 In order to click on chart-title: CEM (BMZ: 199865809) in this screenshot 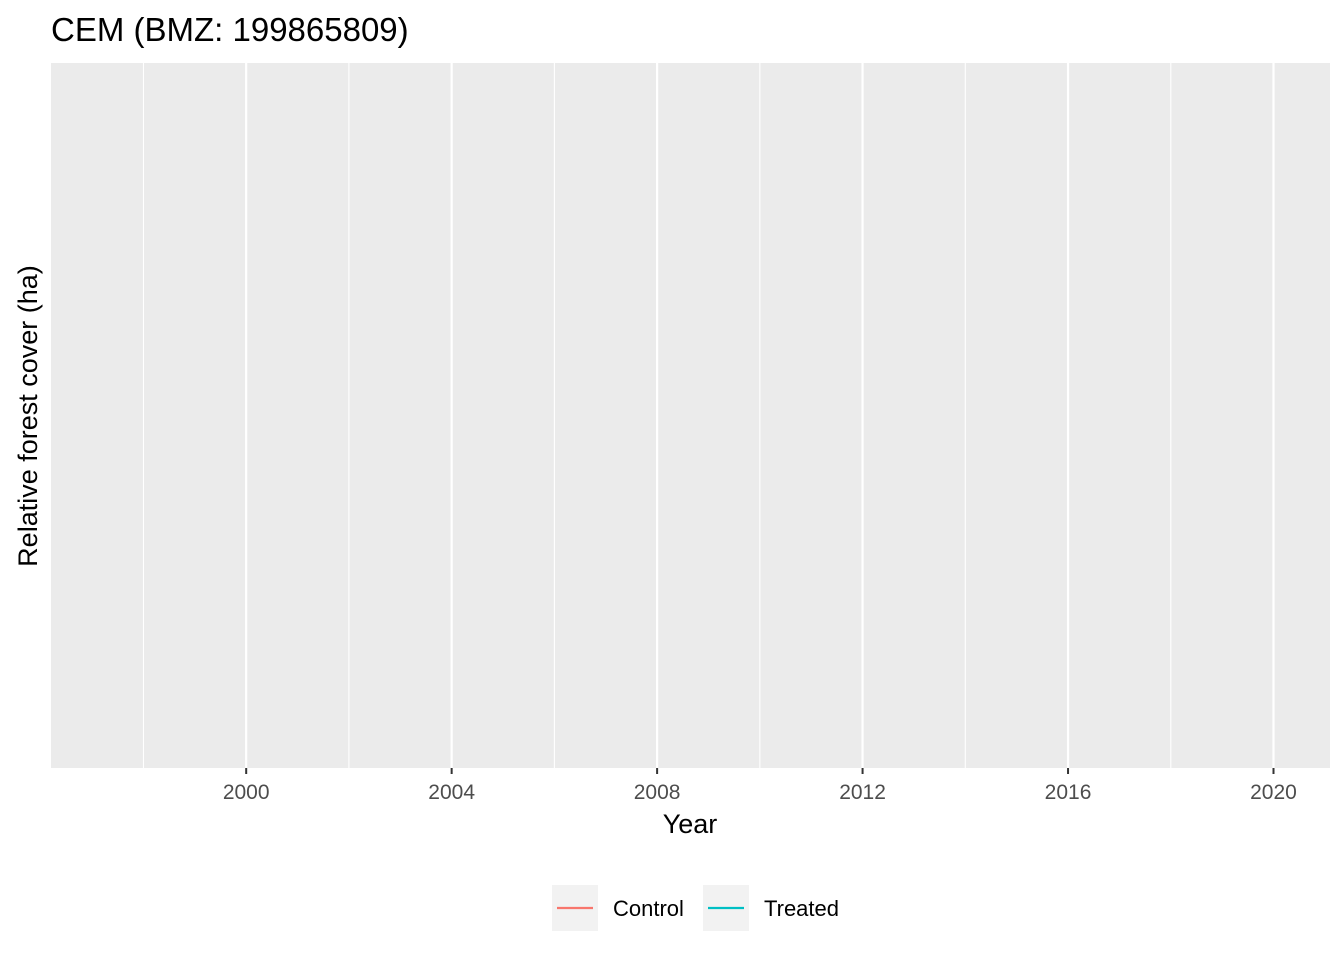, I will do `click(230, 29)`.